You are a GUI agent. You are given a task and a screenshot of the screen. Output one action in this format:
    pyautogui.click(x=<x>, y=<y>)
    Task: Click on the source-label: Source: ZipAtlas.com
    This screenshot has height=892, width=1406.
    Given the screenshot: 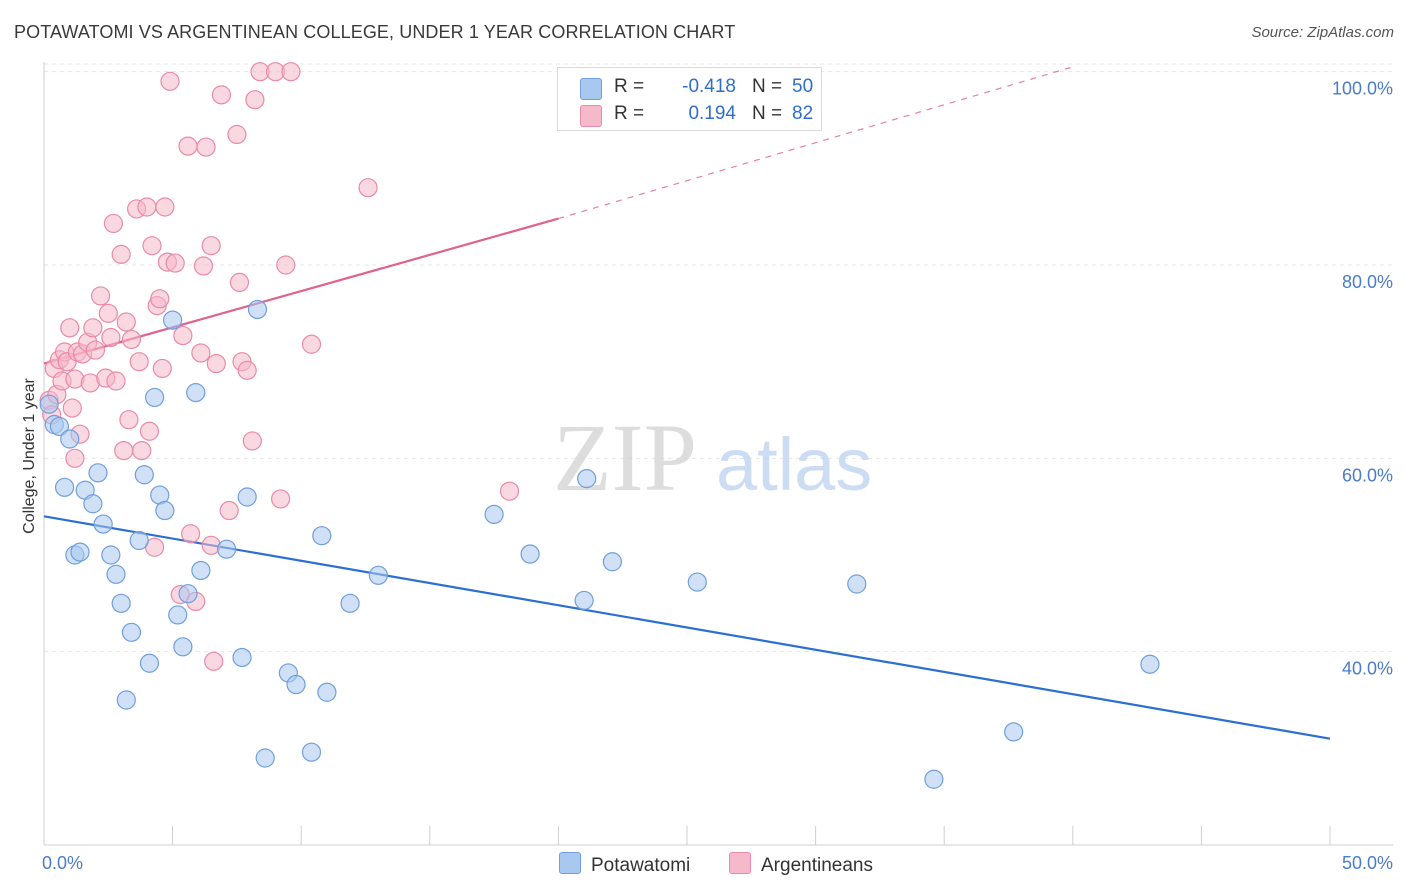 What is the action you would take?
    pyautogui.click(x=1322, y=32)
    